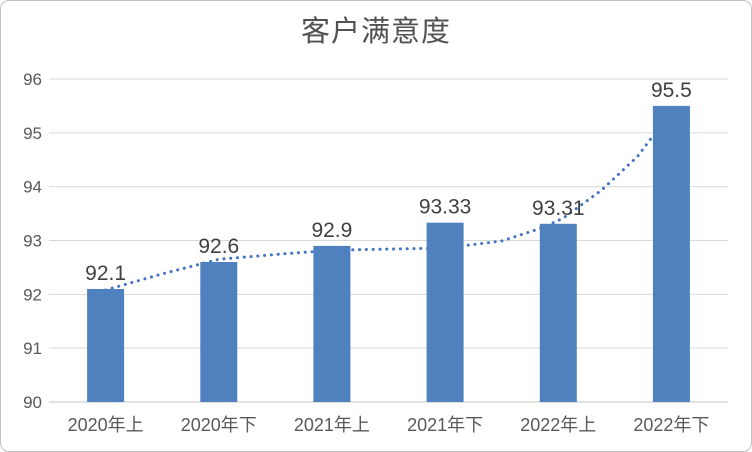 Image resolution: width=752 pixels, height=452 pixels. What do you see at coordinates (671, 90) in the screenshot?
I see `bar-value-label: 95.5` at bounding box center [671, 90].